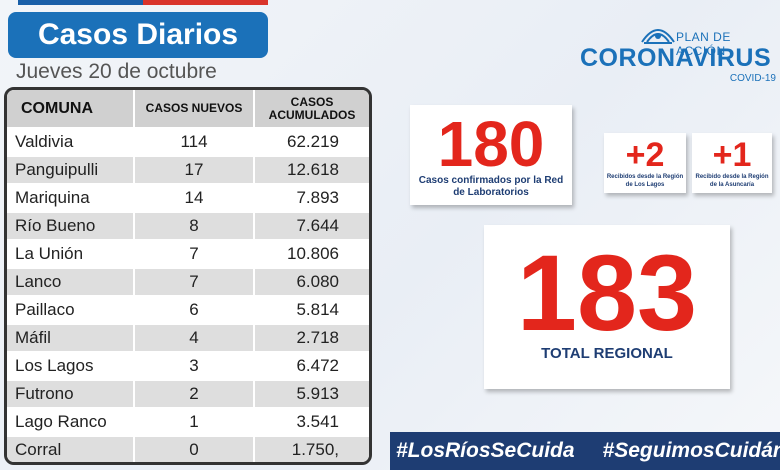  I want to click on casos-nuevos-cell: 114, so click(194, 142).